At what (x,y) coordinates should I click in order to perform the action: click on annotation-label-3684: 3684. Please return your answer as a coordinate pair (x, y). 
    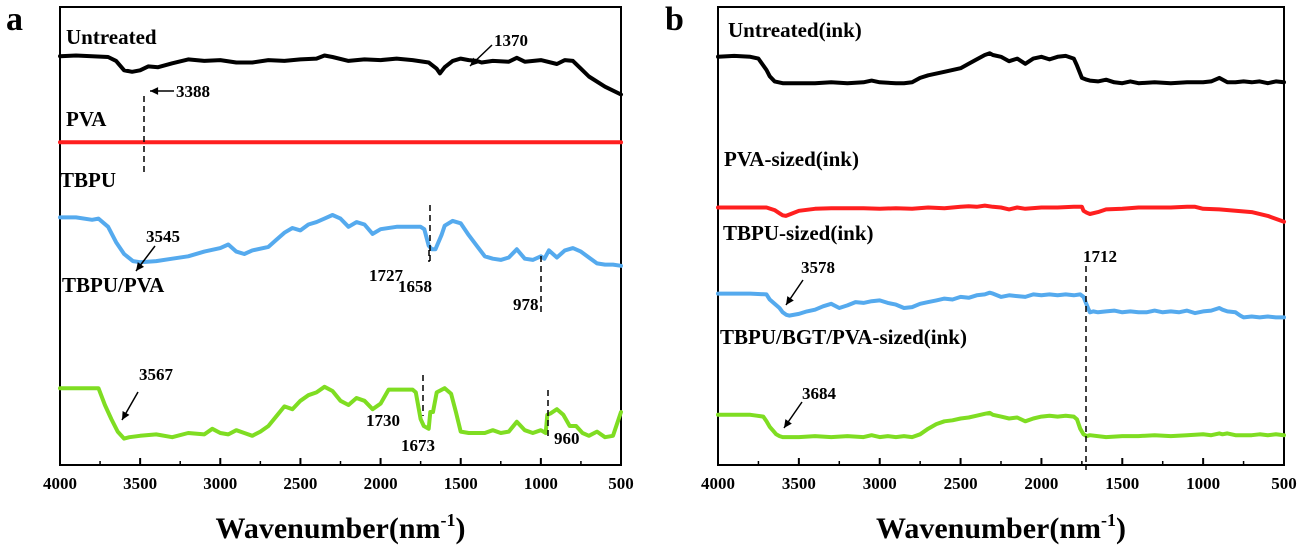
    Looking at the image, I should click on (819, 393).